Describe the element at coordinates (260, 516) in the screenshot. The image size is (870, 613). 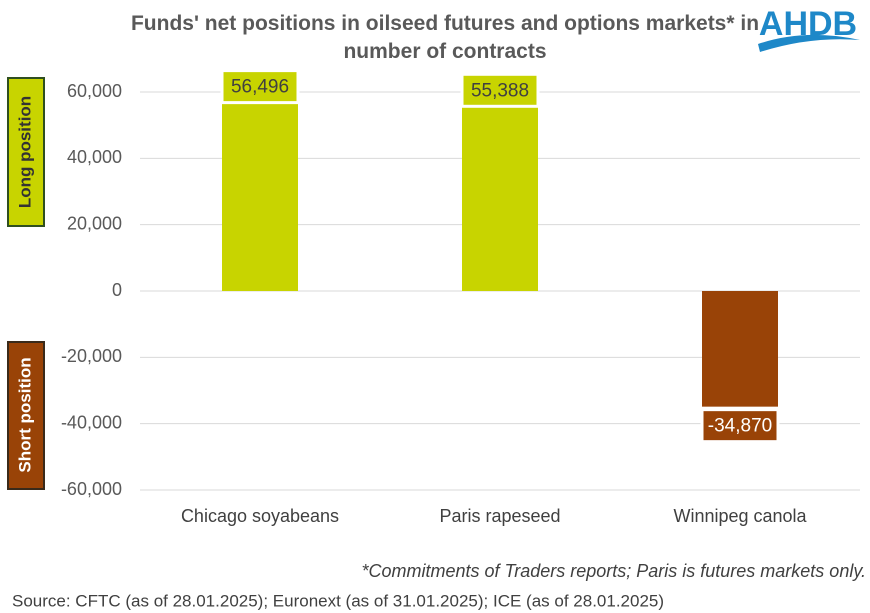
I see `x-tick-label: Chicago soyabeans` at that location.